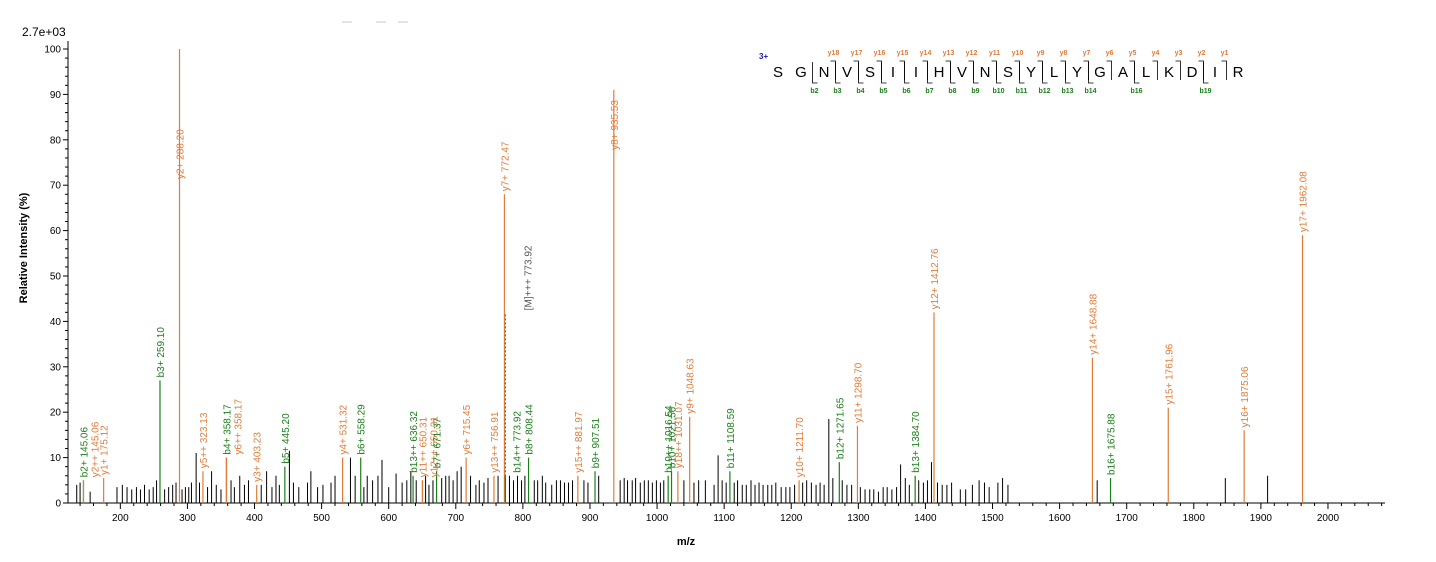  Describe the element at coordinates (657, 518) in the screenshot. I see `x-tick-label: 1000` at that location.